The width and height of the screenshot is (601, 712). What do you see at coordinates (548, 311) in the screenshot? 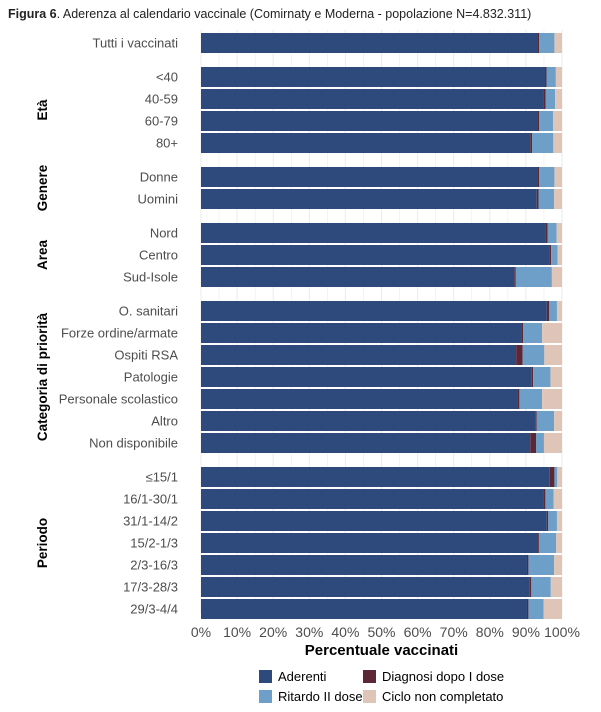
I see `bar-o-sanitari-diagnosi-dopo-i-dose` at bounding box center [548, 311].